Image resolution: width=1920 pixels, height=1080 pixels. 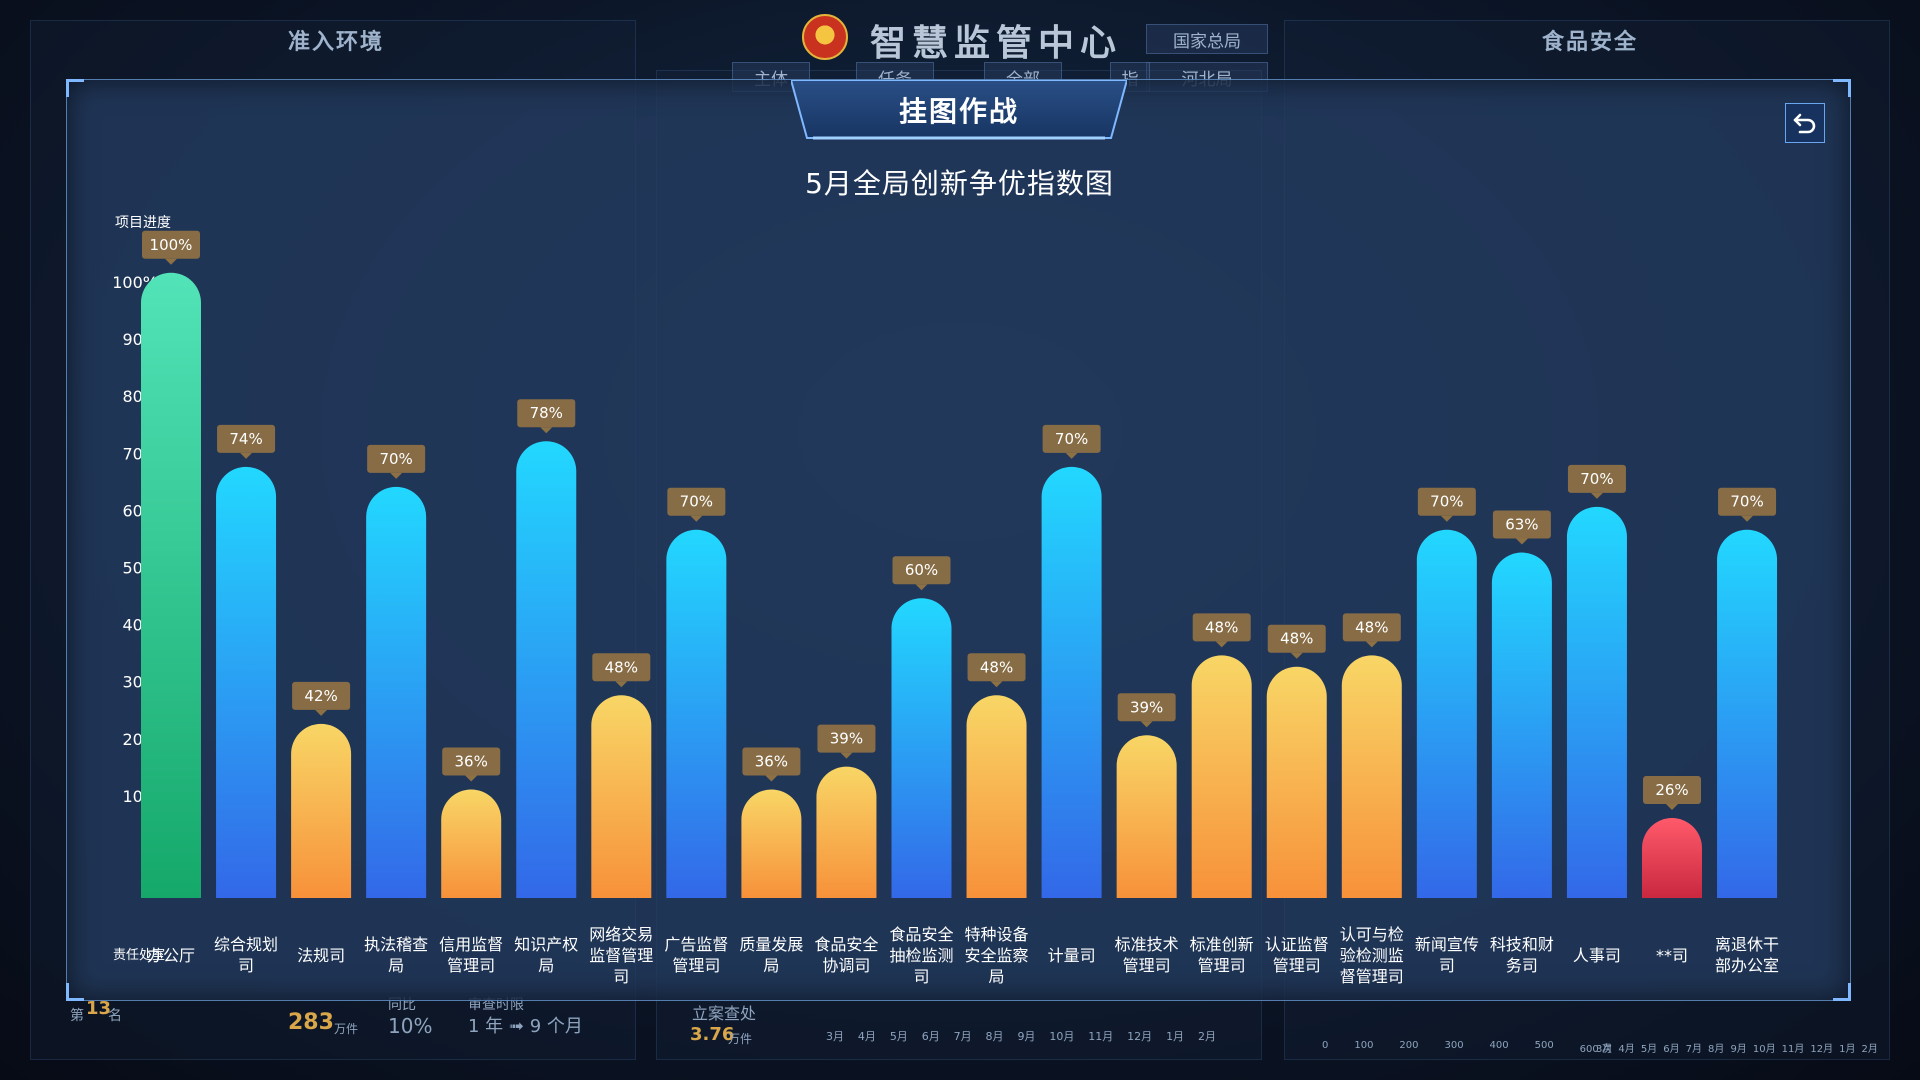 I want to click on bg-right-axis-tick-3: 300, so click(x=1453, y=1047).